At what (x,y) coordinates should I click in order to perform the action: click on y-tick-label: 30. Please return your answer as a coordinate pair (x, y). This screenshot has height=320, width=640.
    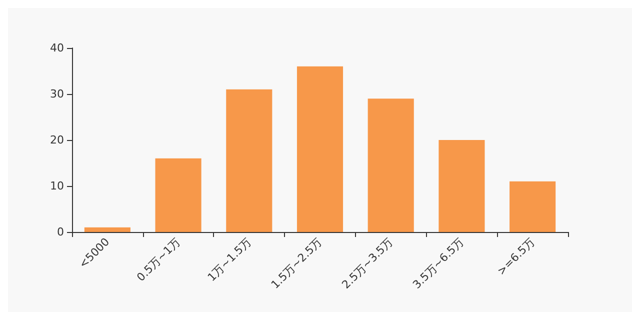
    Looking at the image, I should click on (57, 94).